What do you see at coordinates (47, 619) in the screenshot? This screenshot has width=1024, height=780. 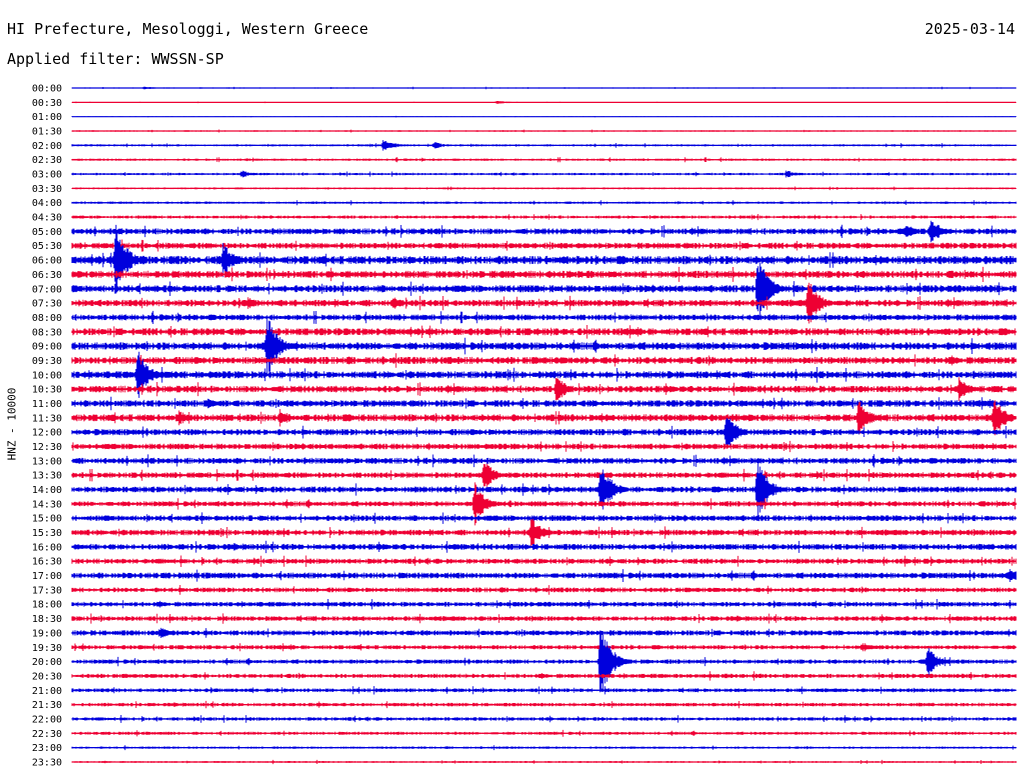 I see `row-label: 18:30` at bounding box center [47, 619].